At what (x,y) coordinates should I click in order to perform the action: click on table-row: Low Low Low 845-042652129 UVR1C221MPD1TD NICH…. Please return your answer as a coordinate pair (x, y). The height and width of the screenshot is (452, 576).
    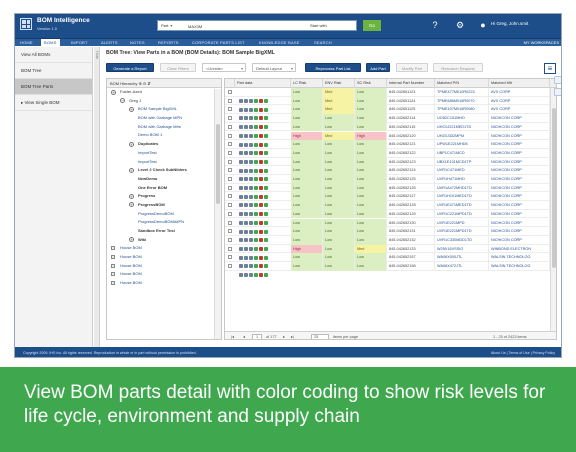
    Looking at the image, I should click on (390, 217).